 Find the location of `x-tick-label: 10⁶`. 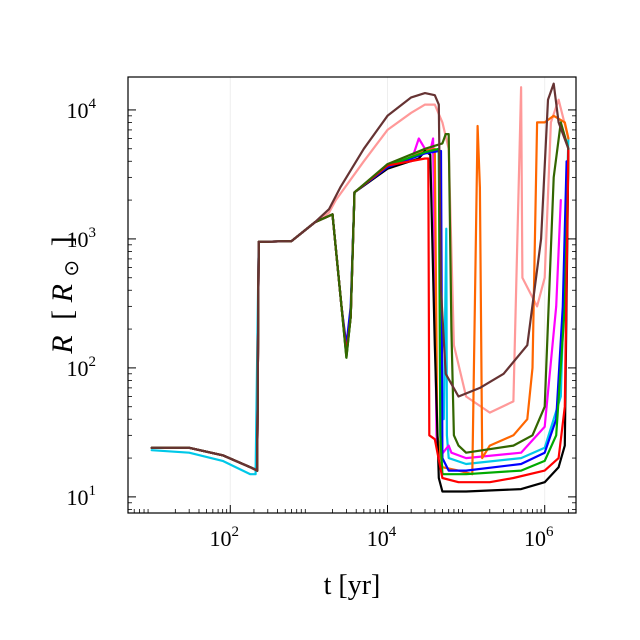

x-tick-label: 10⁶ is located at coordinates (539, 537).